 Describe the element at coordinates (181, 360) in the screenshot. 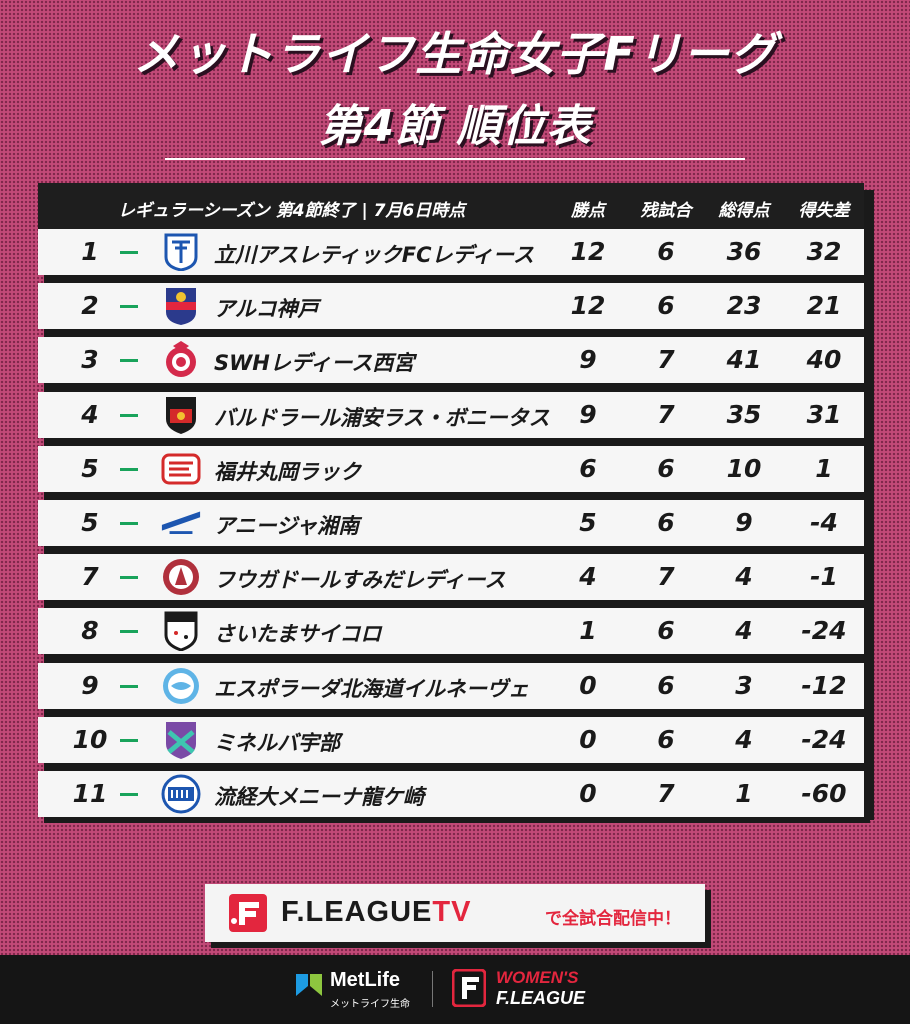

I see `swh-crest-icon` at that location.